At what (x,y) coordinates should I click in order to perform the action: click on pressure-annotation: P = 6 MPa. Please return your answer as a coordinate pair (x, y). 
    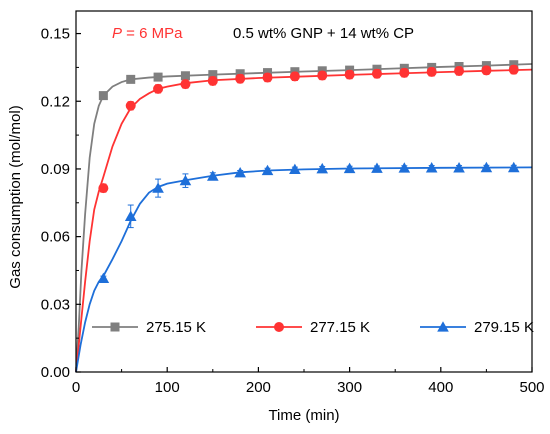
    Looking at the image, I should click on (147, 33).